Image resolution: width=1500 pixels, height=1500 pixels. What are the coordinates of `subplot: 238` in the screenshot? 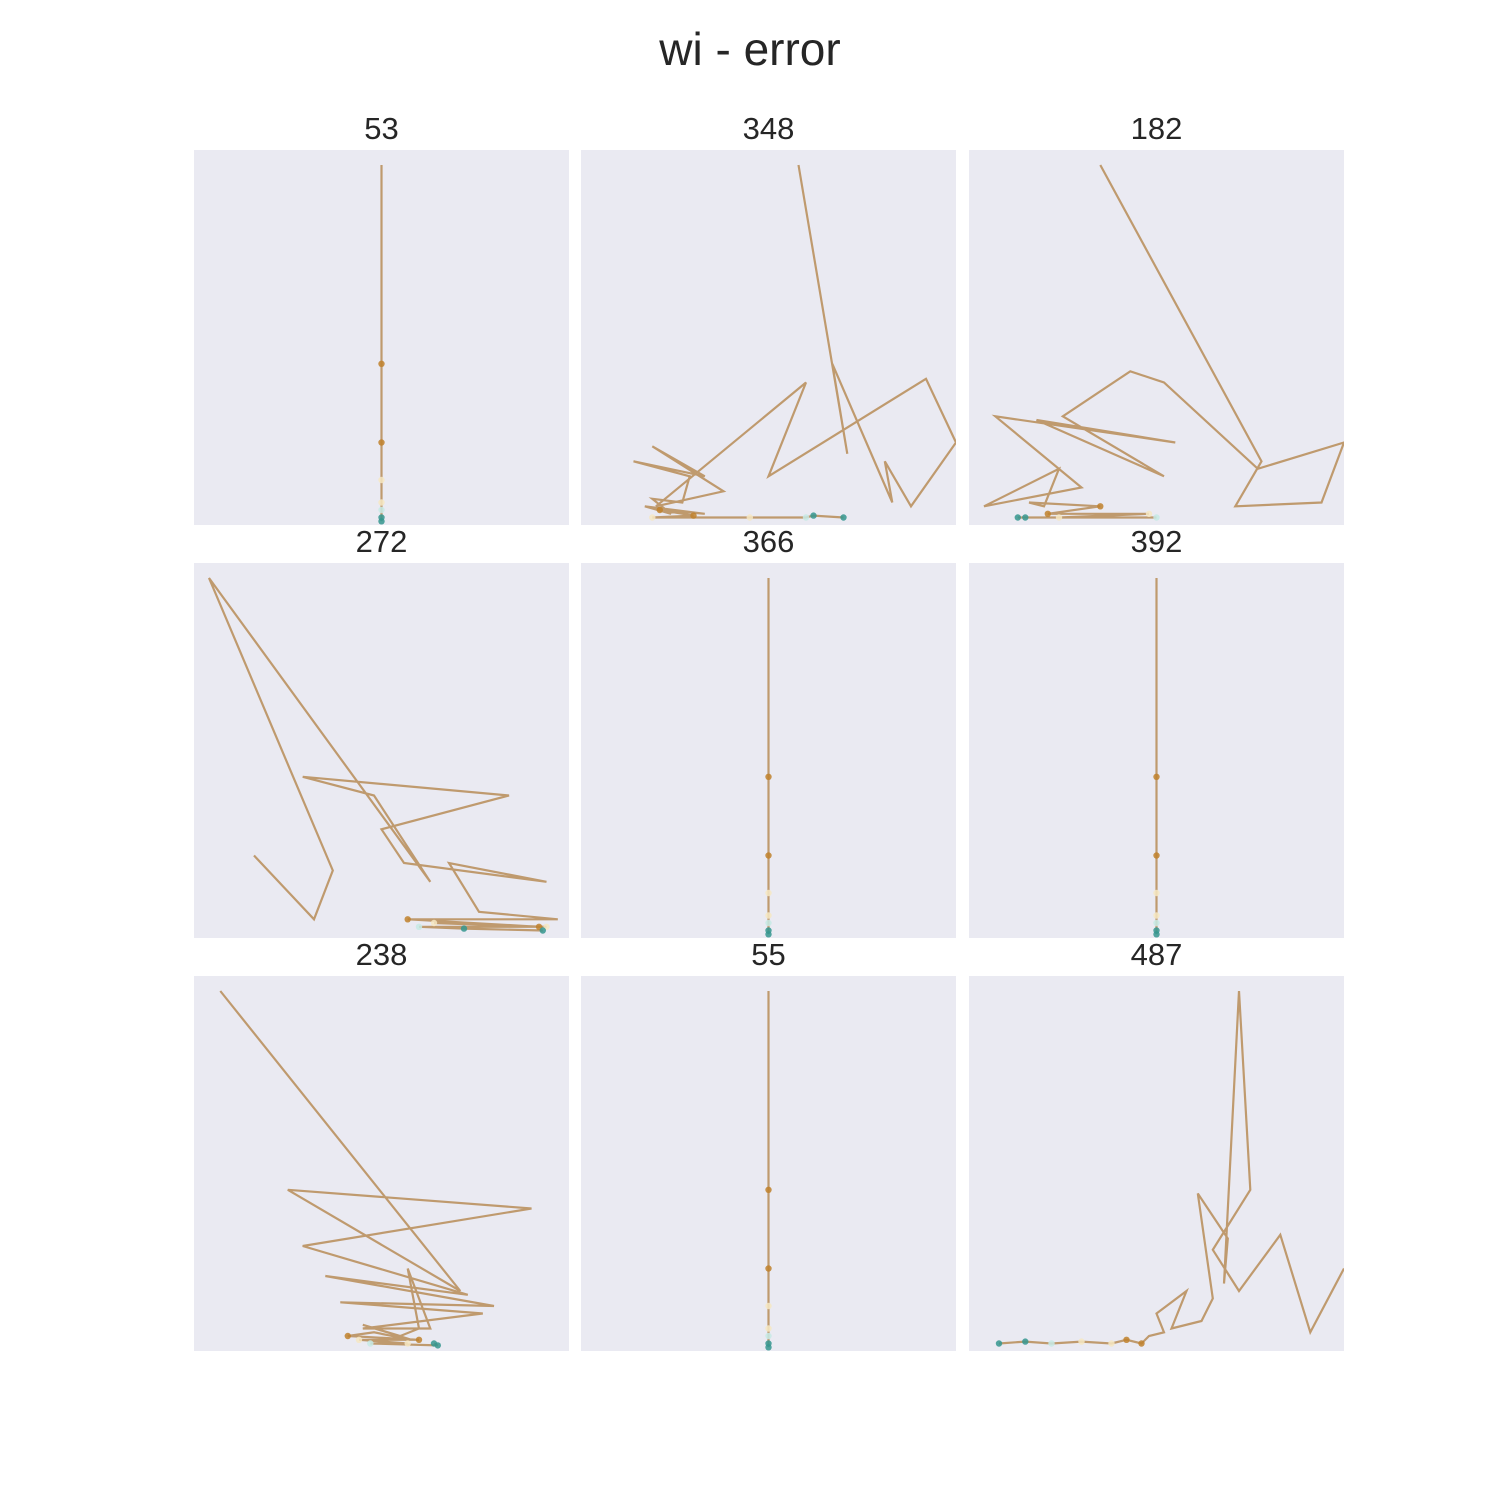 It's located at (381, 1144).